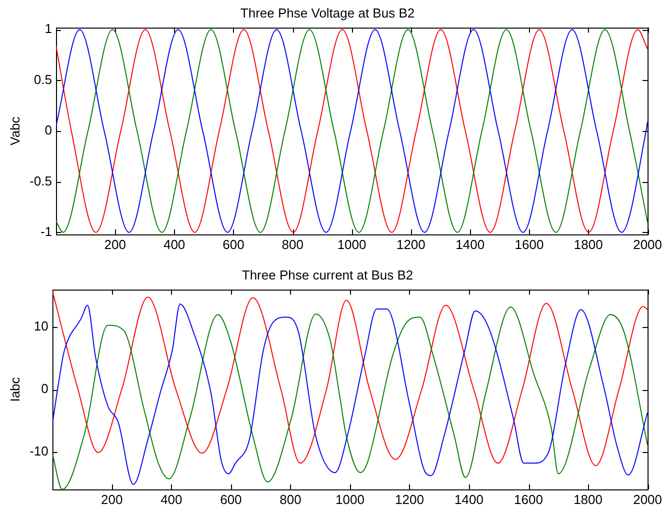 The image size is (665, 513). I want to click on y-tick-label: 0.5, so click(43, 79).